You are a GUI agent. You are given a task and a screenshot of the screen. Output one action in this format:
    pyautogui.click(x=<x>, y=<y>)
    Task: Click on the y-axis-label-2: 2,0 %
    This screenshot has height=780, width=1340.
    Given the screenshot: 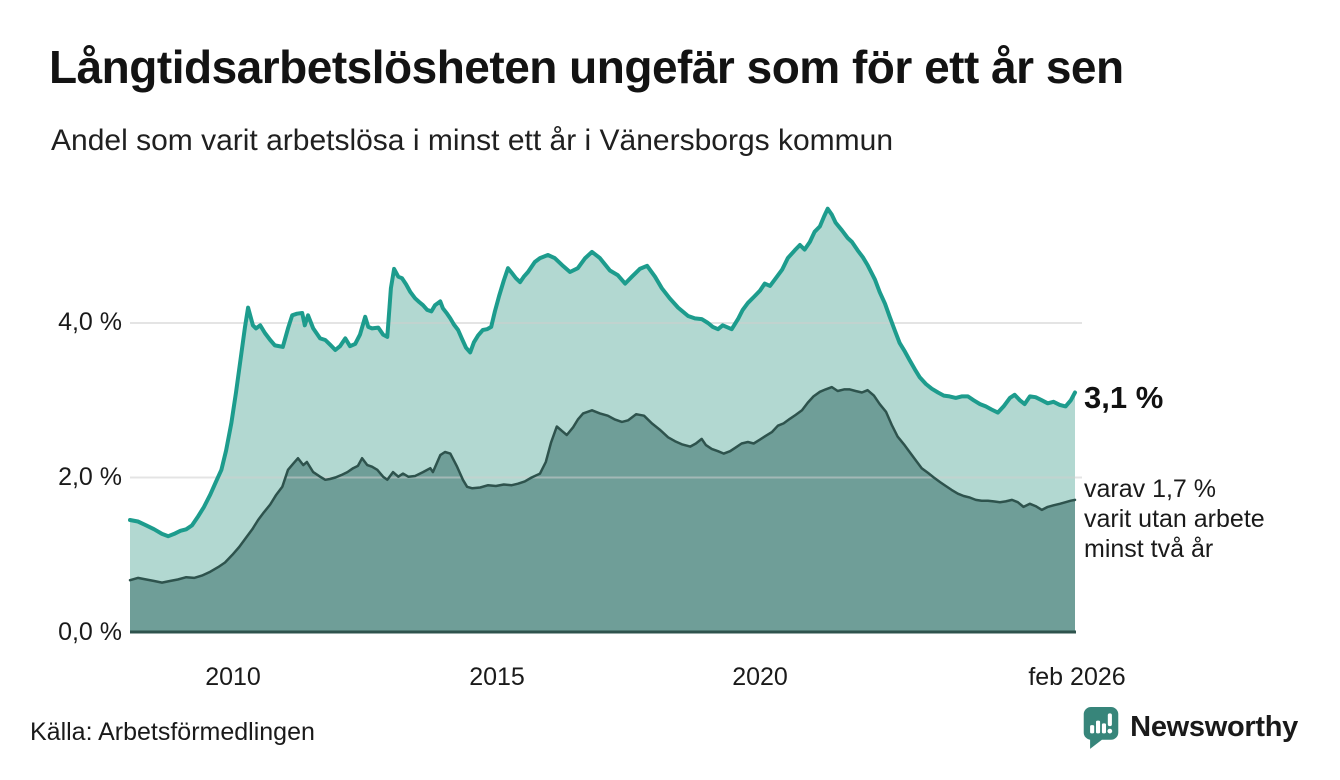 What is the action you would take?
    pyautogui.click(x=90, y=477)
    